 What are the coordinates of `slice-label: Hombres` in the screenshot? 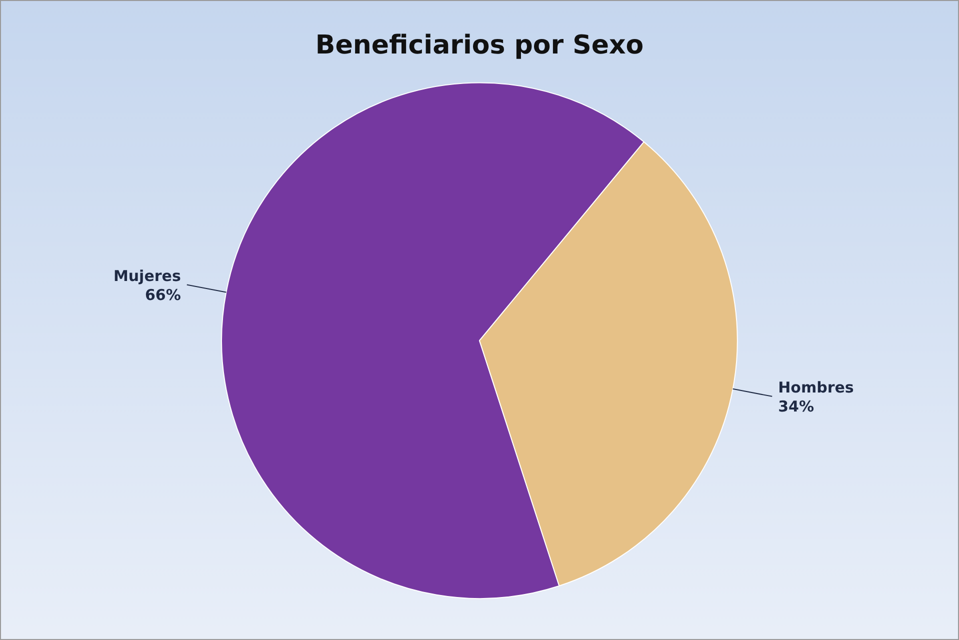 It's located at (816, 387).